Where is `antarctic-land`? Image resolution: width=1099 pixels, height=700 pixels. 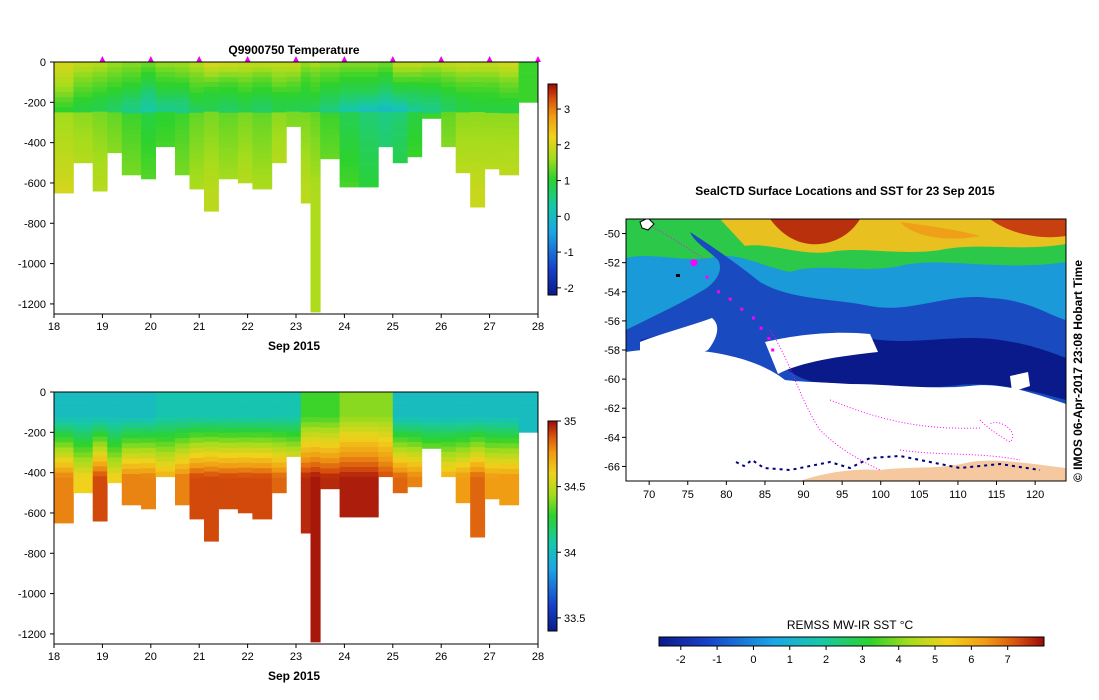 antarctic-land is located at coordinates (933, 470).